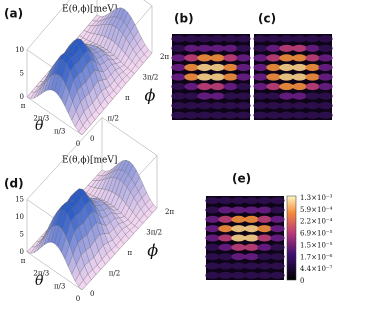 Image resolution: width=390 pixels, height=311 pixels. Describe the element at coordinates (41, 274) in the screenshot. I see `theta-tick-label: 2π/3` at that location.